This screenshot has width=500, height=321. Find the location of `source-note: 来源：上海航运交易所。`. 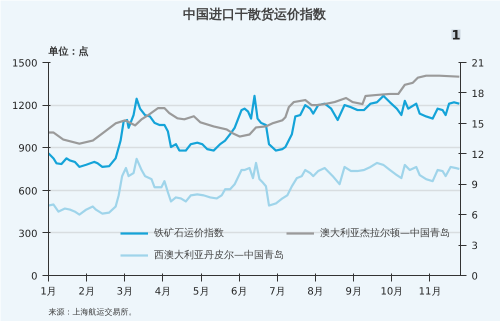

source-note: 来源：上海航运交易所。 is located at coordinates (92, 312).